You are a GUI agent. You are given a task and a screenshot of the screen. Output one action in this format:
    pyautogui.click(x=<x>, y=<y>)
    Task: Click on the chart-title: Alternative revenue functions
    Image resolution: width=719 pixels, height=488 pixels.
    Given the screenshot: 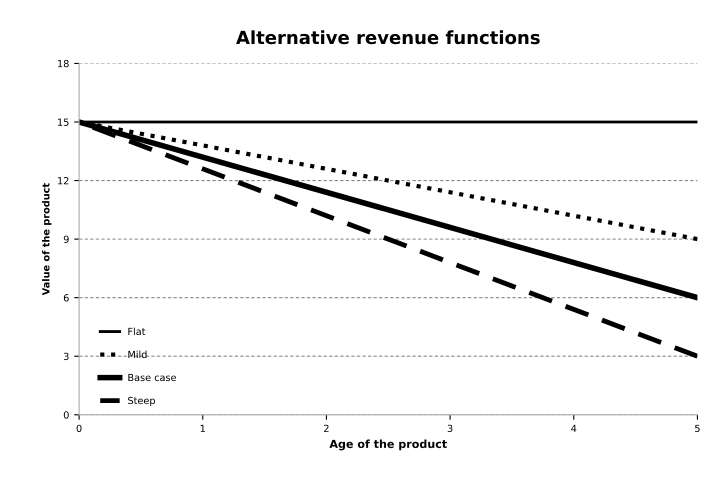 What is the action you would take?
    pyautogui.click(x=388, y=37)
    